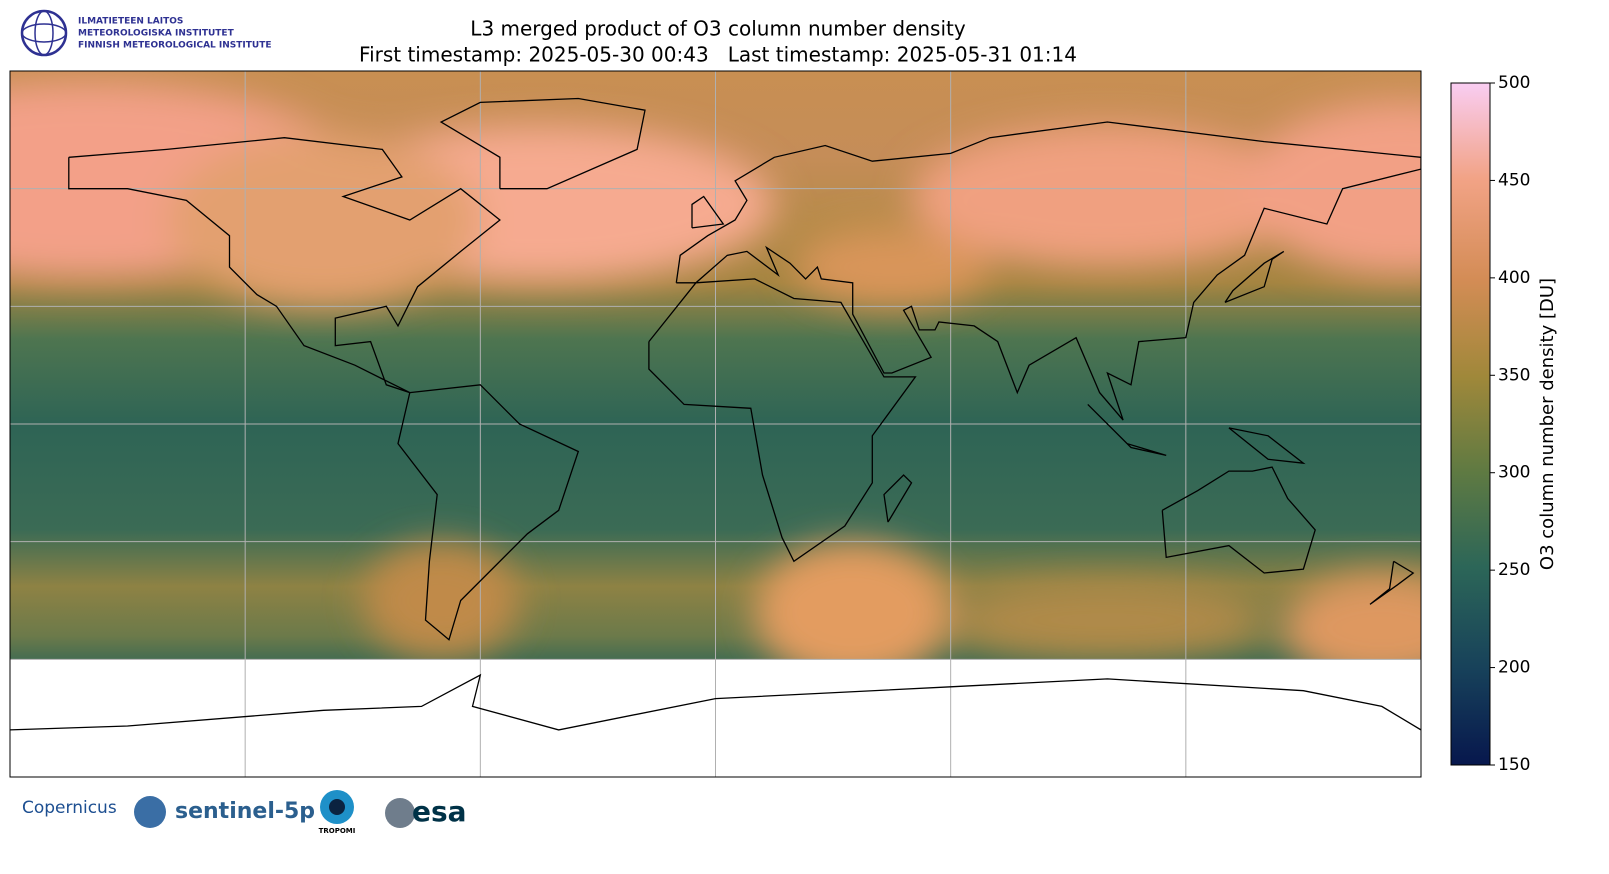 Image resolution: width=1609 pixels, height=874 pixels. I want to click on tropomi-logo: TROPOMI, so click(337, 831).